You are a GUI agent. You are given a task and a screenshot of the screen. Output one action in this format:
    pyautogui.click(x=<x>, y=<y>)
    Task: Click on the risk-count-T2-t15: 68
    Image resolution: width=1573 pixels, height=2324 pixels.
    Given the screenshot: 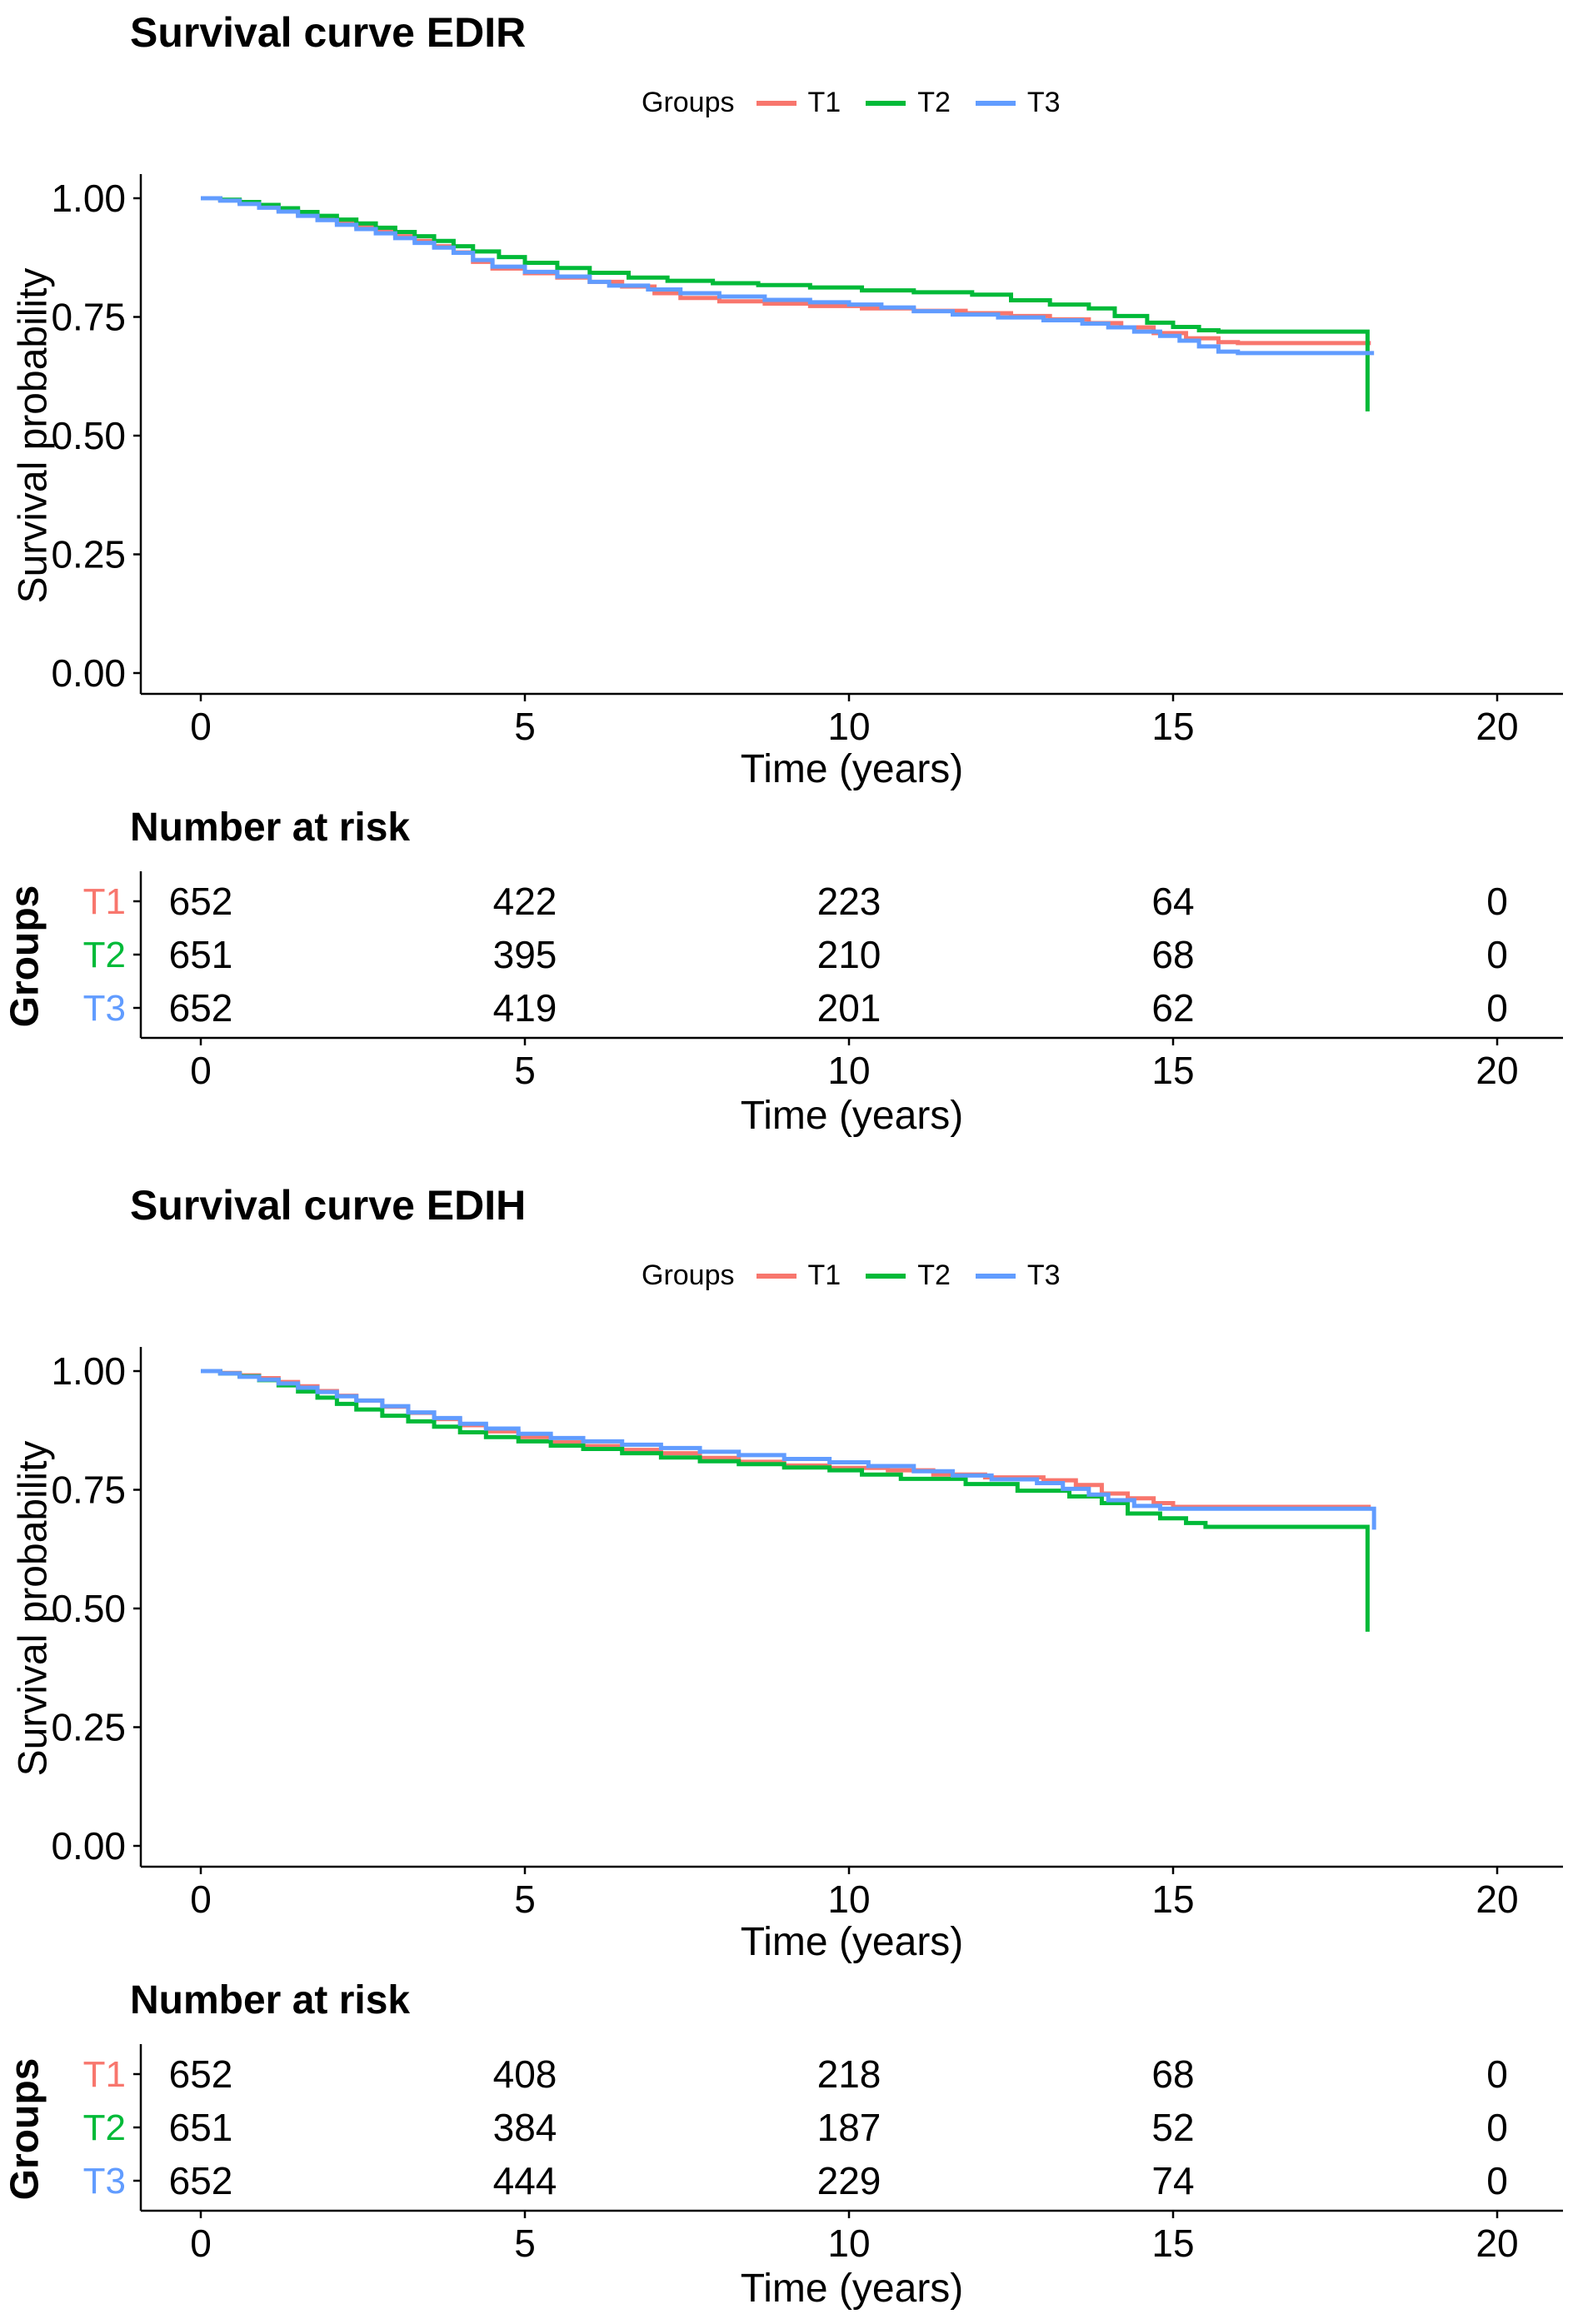 What is the action you would take?
    pyautogui.click(x=1172, y=954)
    